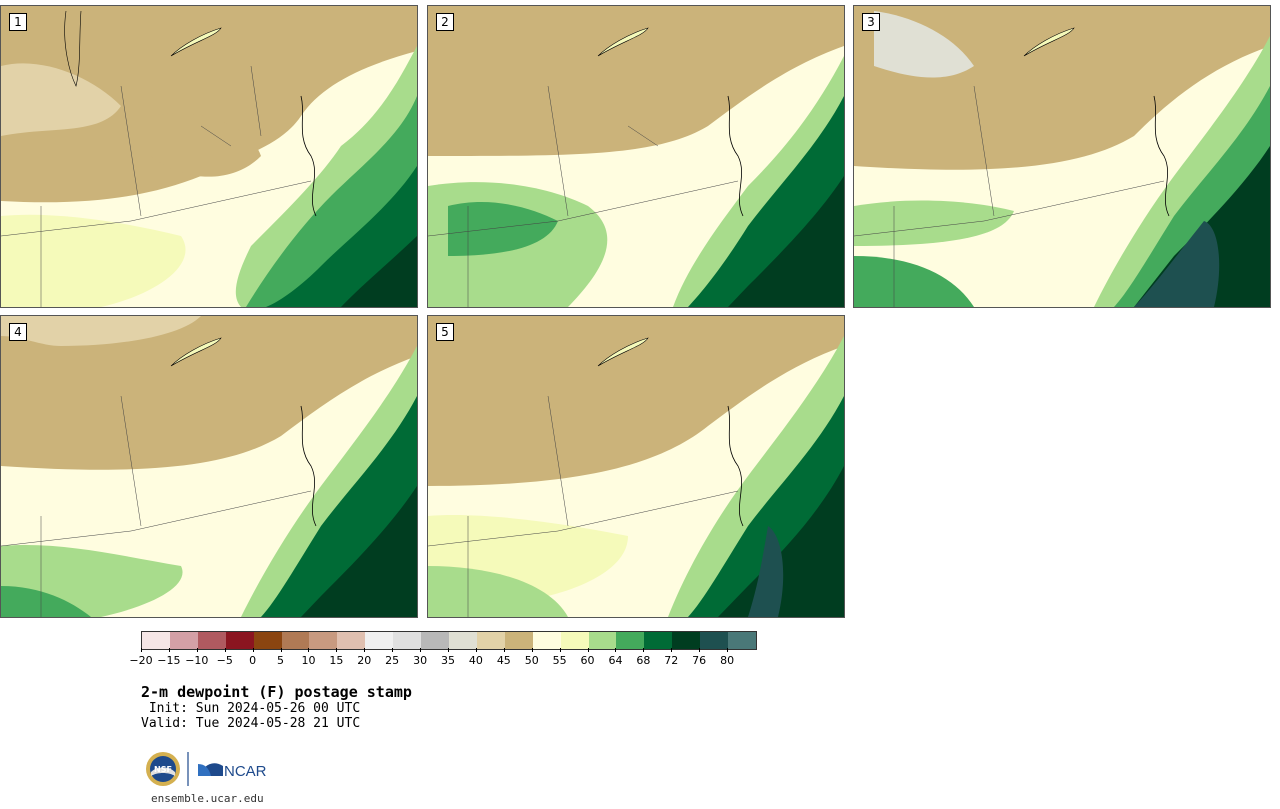  What do you see at coordinates (475, 660) in the screenshot?
I see `colorbar-tick-label: 40` at bounding box center [475, 660].